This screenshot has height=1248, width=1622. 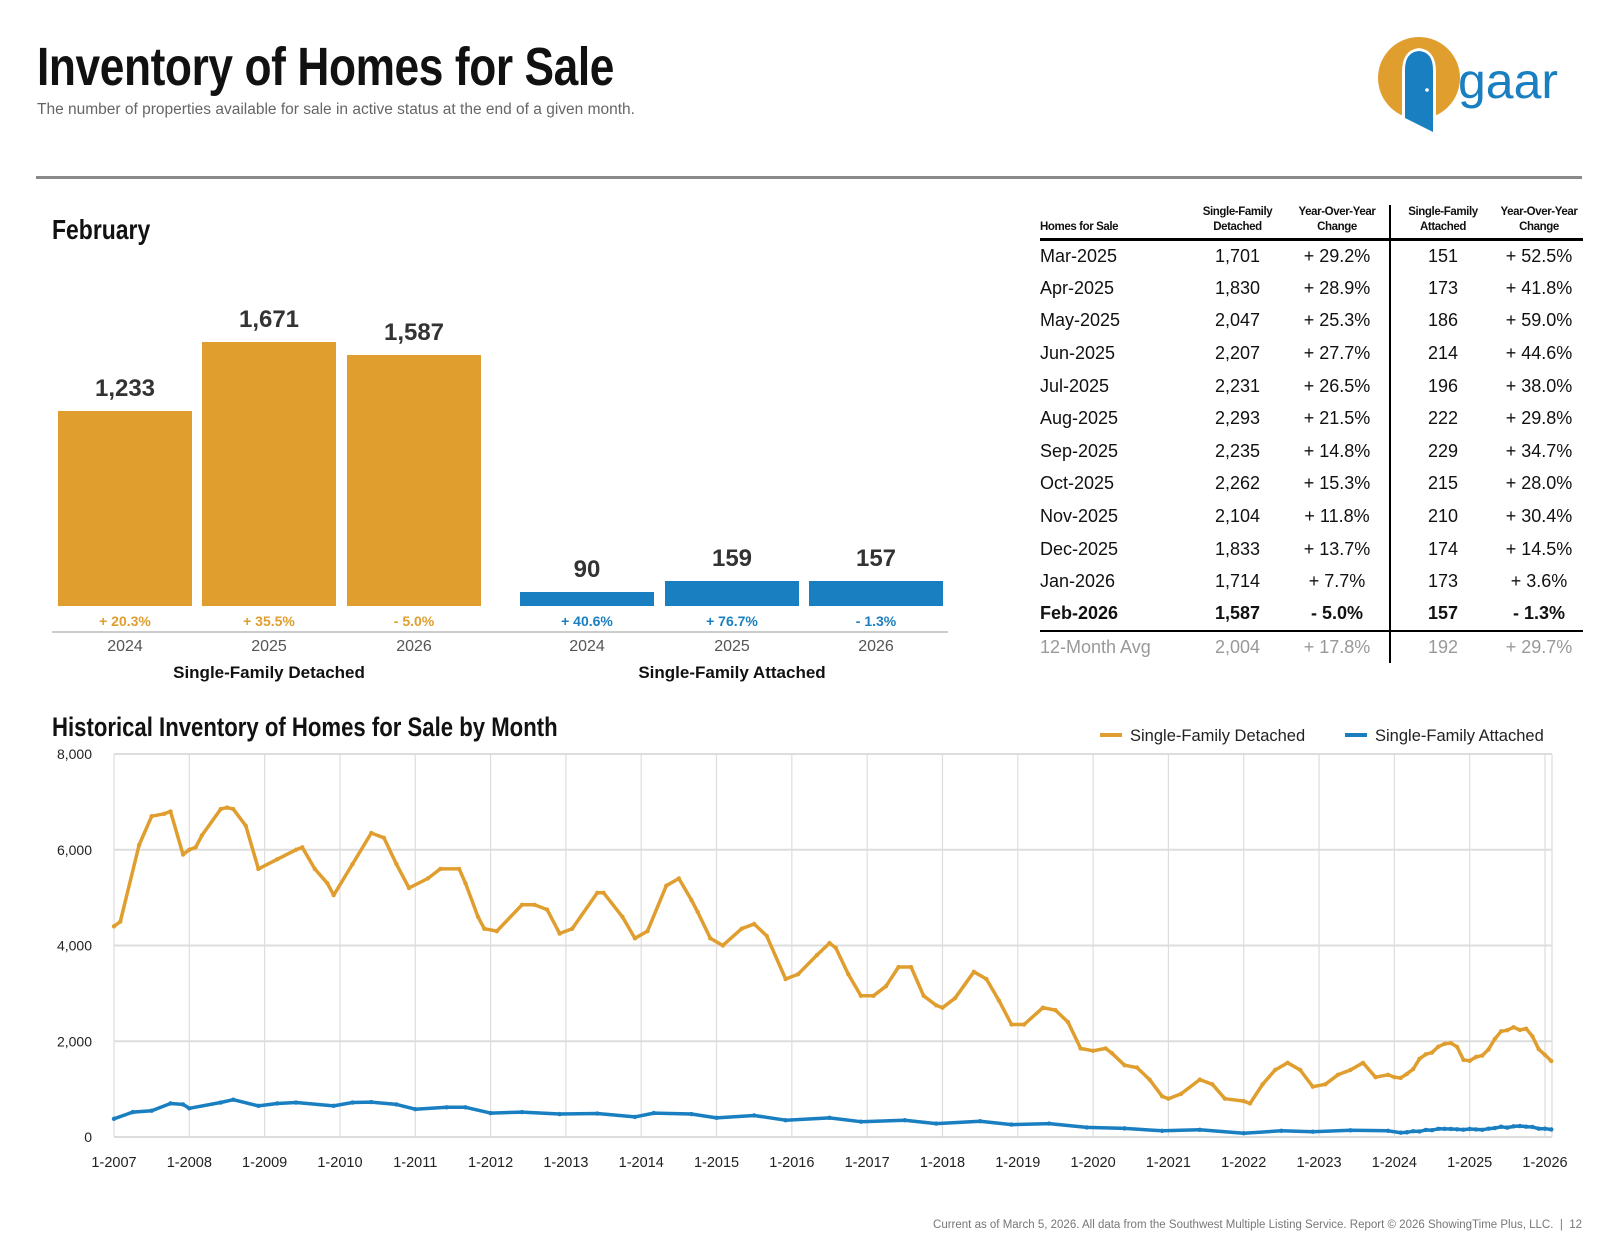 I want to click on month-cell: Feb-2026, so click(x=1115, y=615).